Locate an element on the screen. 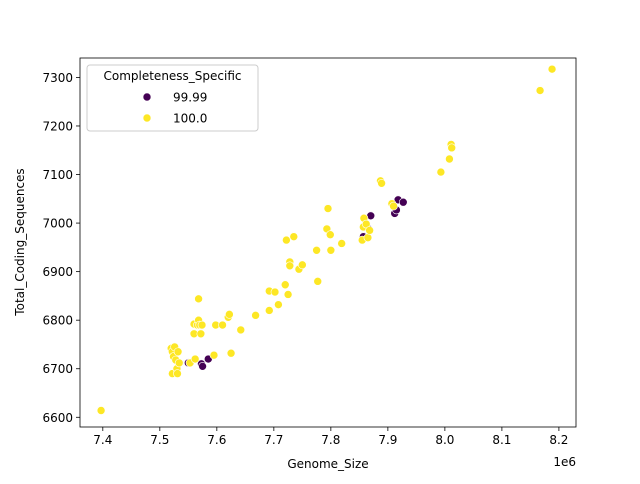 The width and height of the screenshot is (640, 484). x-axis-label: Genome_Size is located at coordinates (327, 464).